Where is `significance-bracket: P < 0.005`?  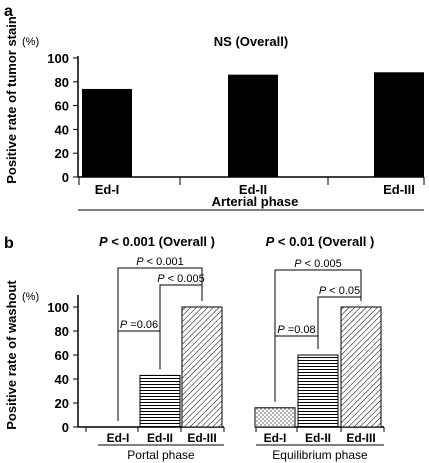
significance-bracket: P < 0.005 is located at coordinates (318, 330).